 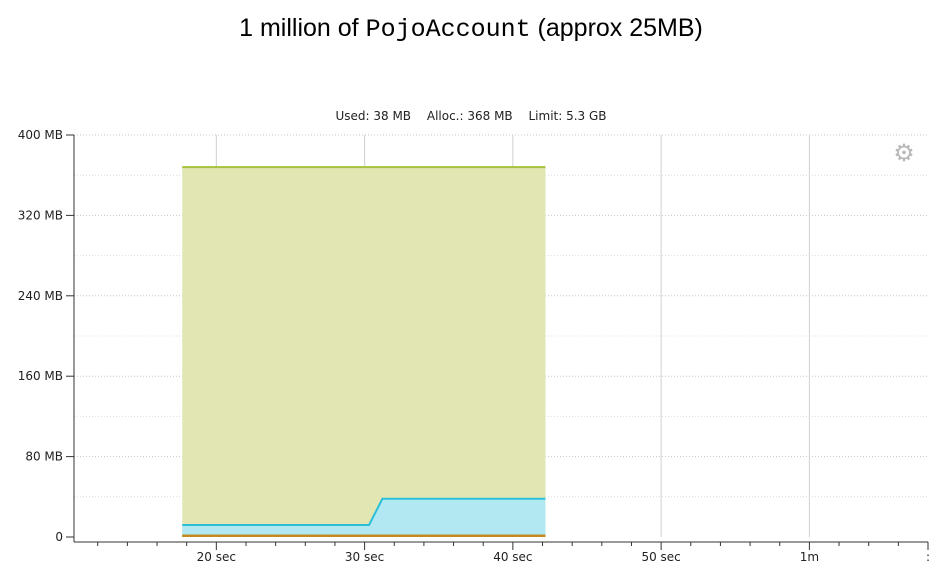 What do you see at coordinates (40, 135) in the screenshot?
I see `y-tick-label: 400 MB` at bounding box center [40, 135].